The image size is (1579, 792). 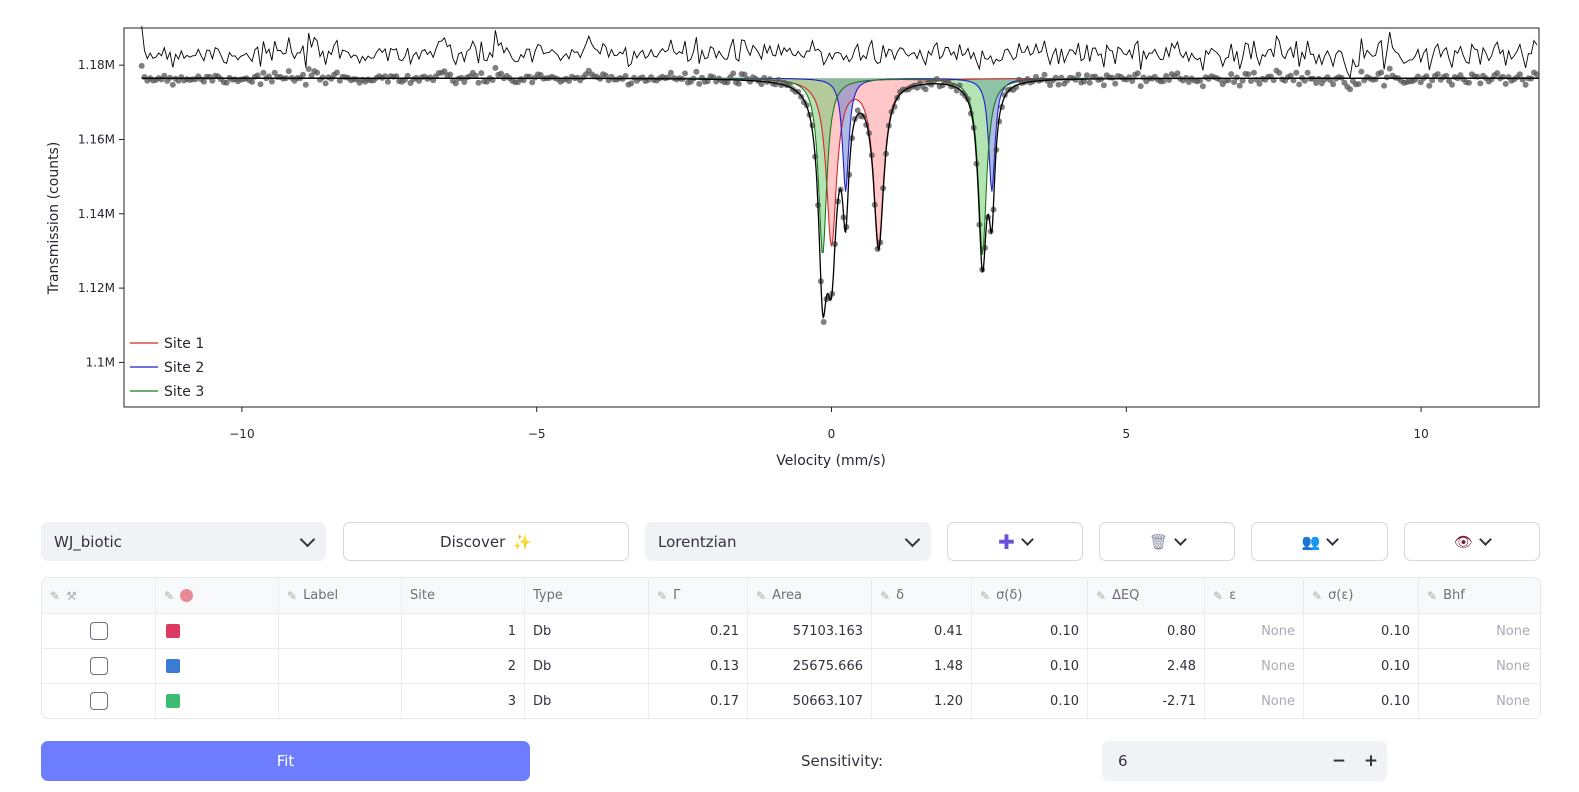 I want to click on gamma-cell: 0.13, so click(x=697, y=666).